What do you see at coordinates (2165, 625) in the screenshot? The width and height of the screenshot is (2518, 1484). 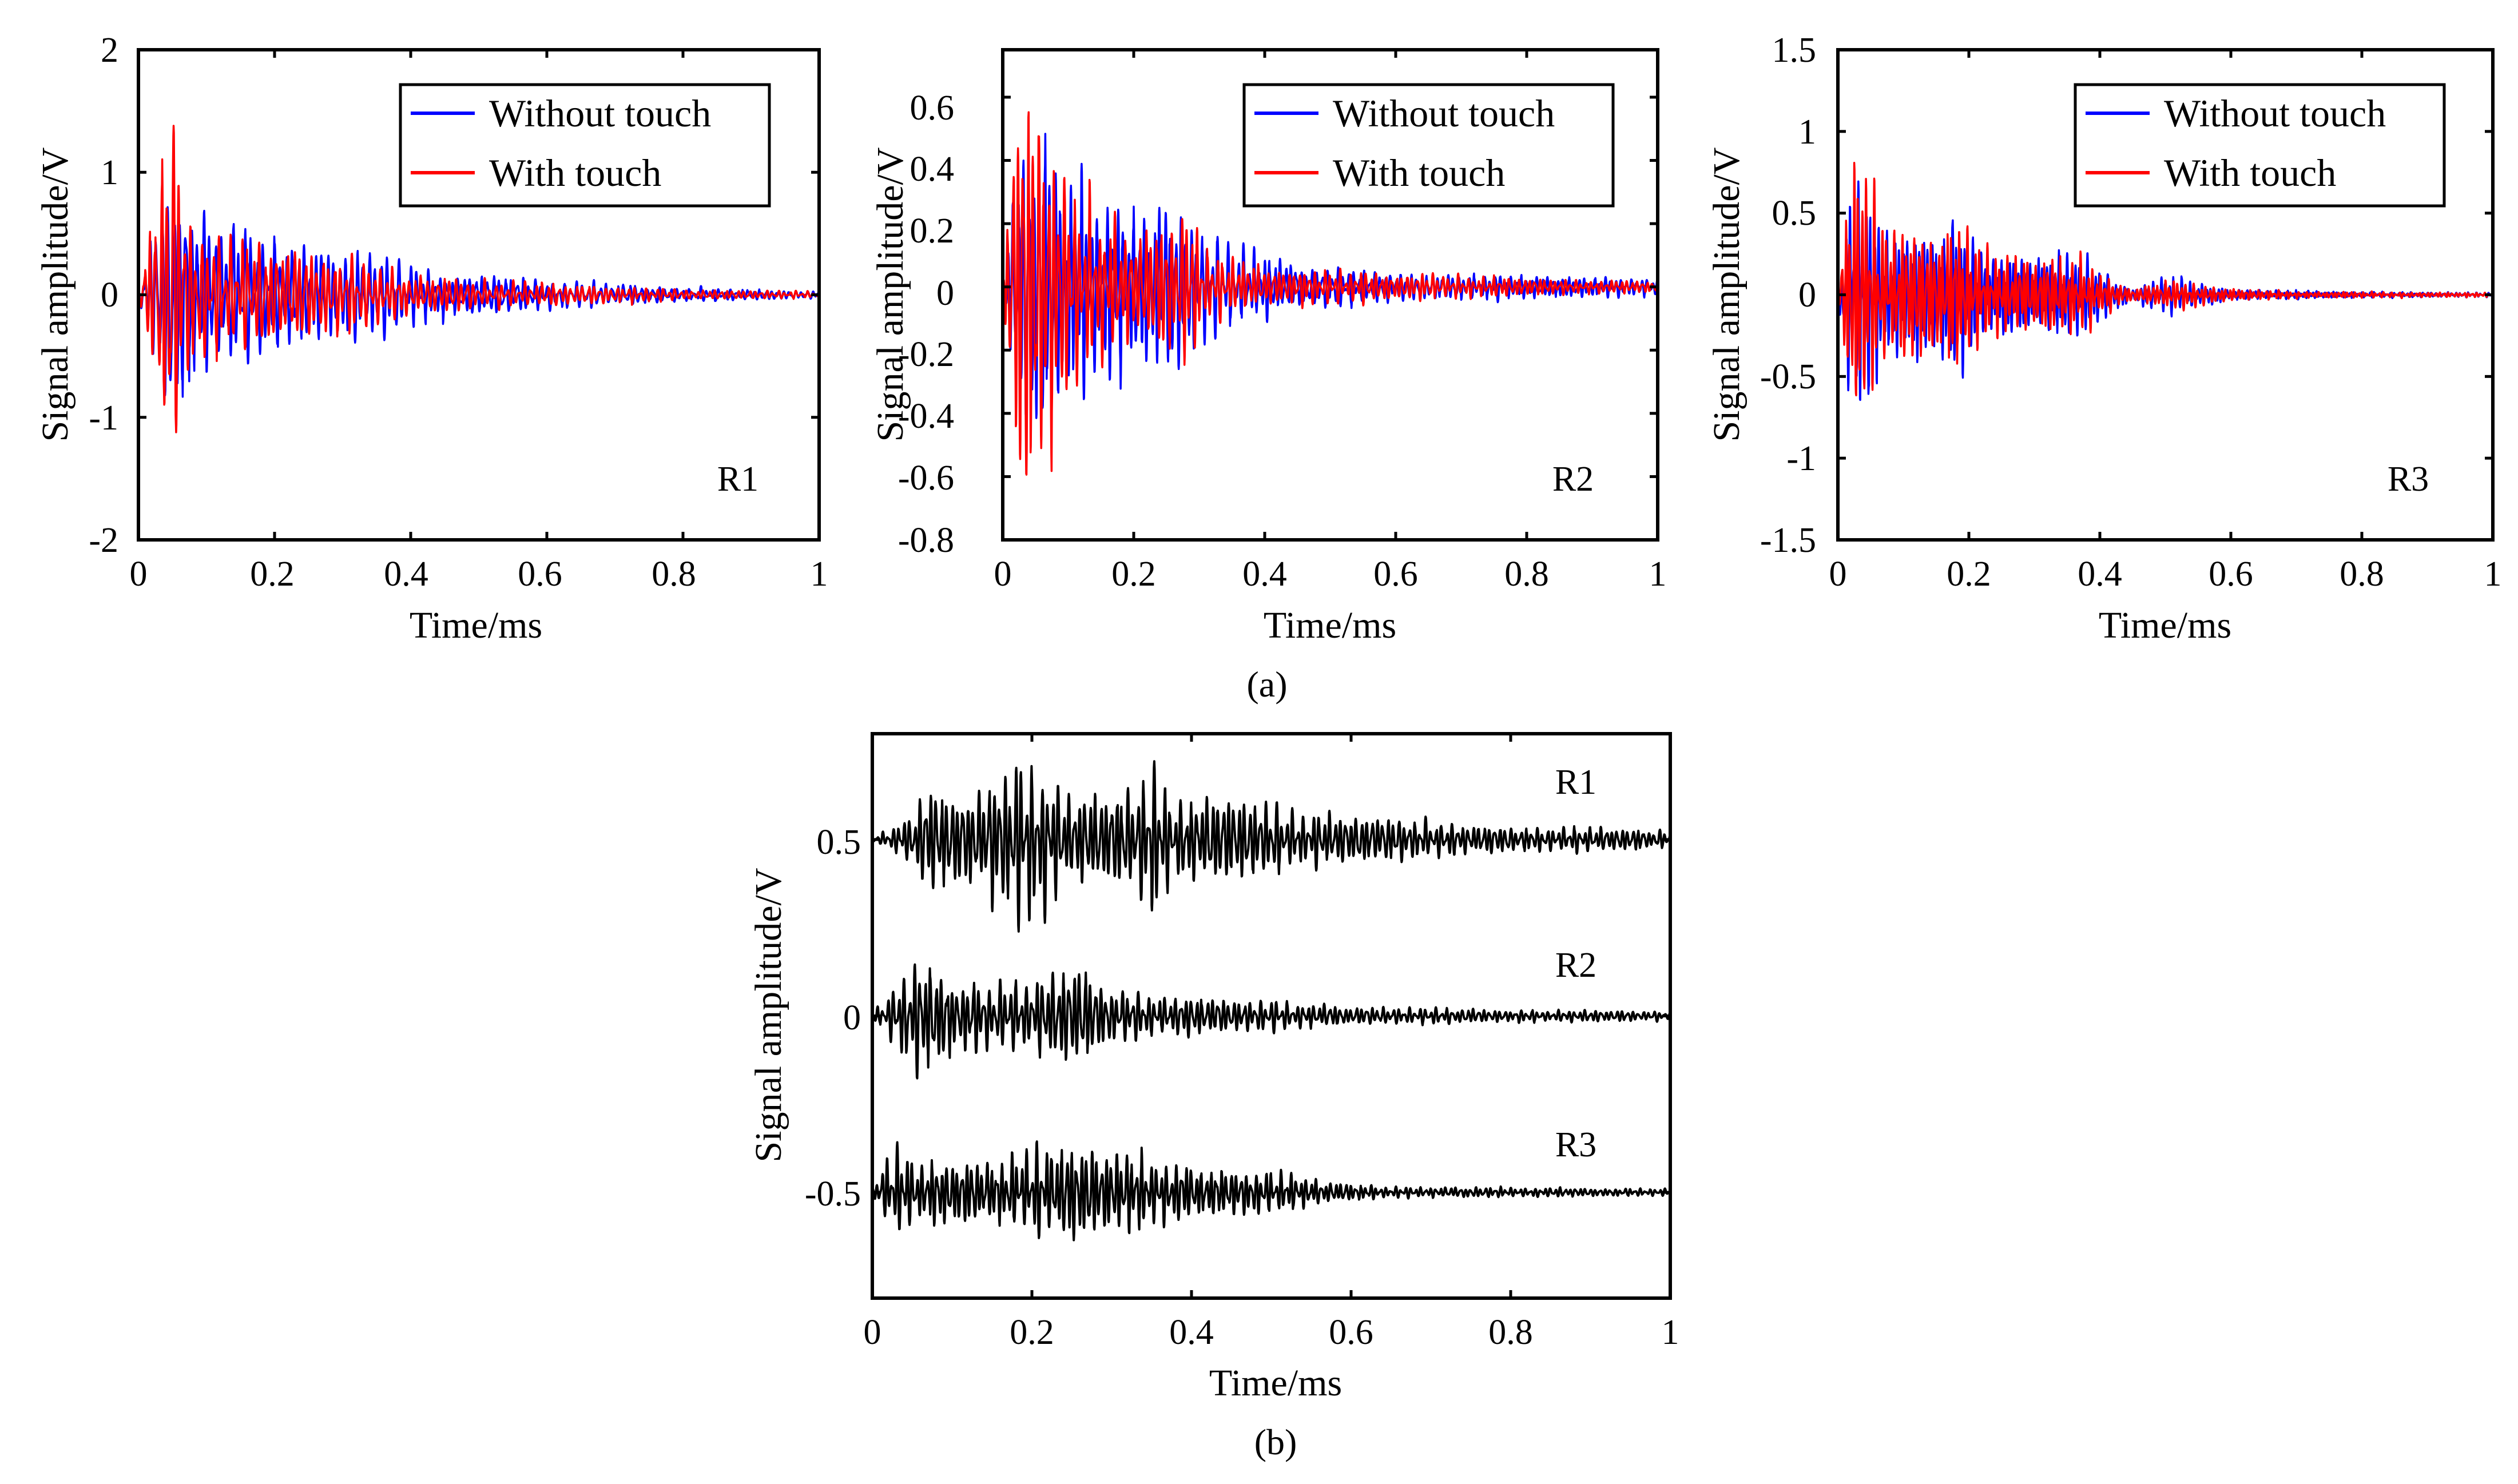 I see `x-axis-title-r3: Time/ms` at bounding box center [2165, 625].